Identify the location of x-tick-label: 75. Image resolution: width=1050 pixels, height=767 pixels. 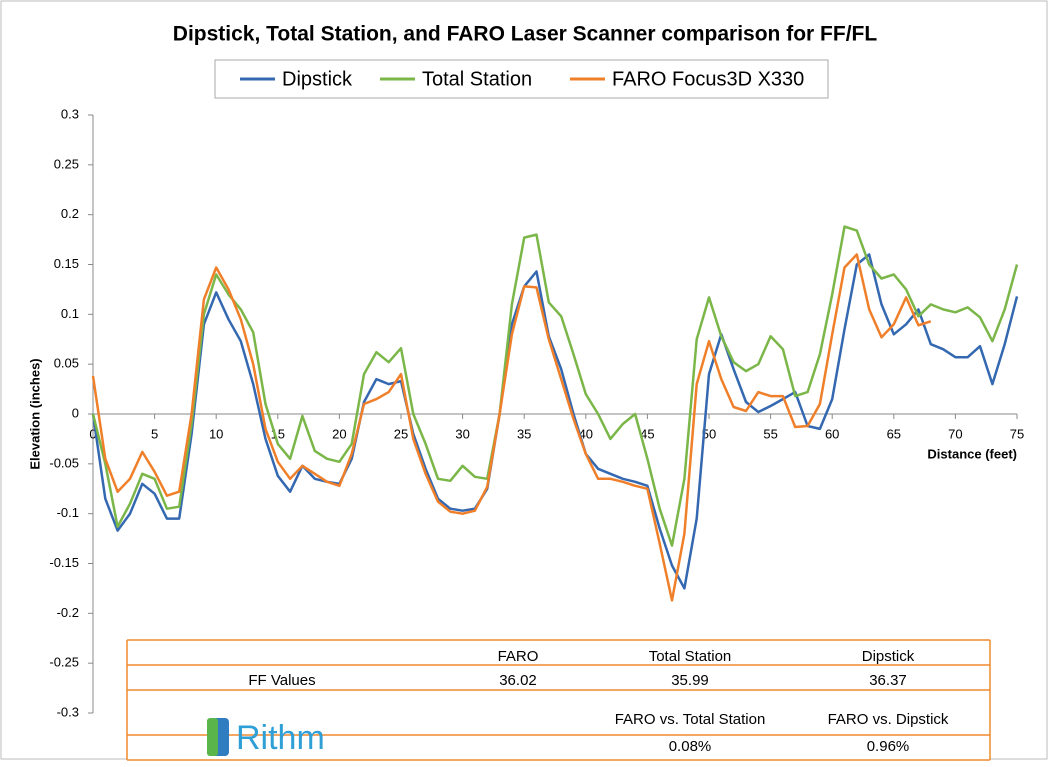
(1017, 433).